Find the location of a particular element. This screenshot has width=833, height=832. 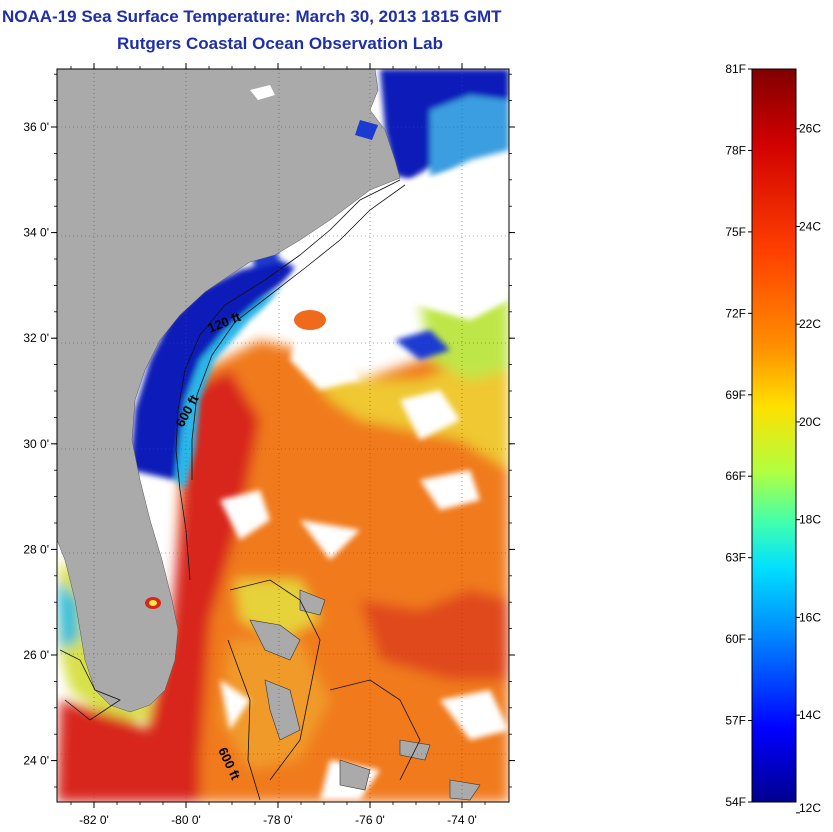

colorbar-f-label: 75F is located at coordinates (735, 232).